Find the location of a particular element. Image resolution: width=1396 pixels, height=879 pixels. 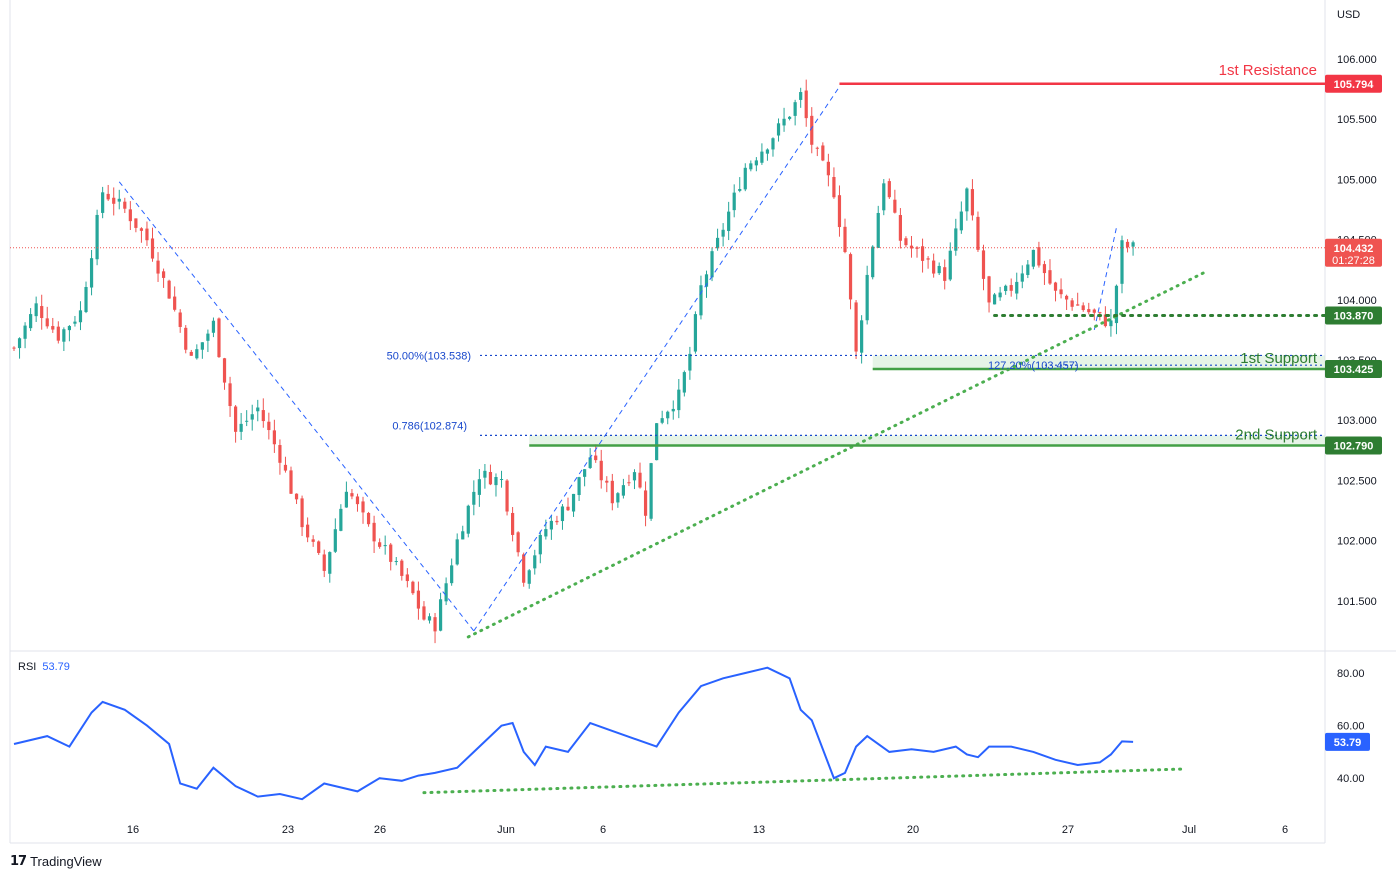

tag-support-1-bg is located at coordinates (1353, 369).